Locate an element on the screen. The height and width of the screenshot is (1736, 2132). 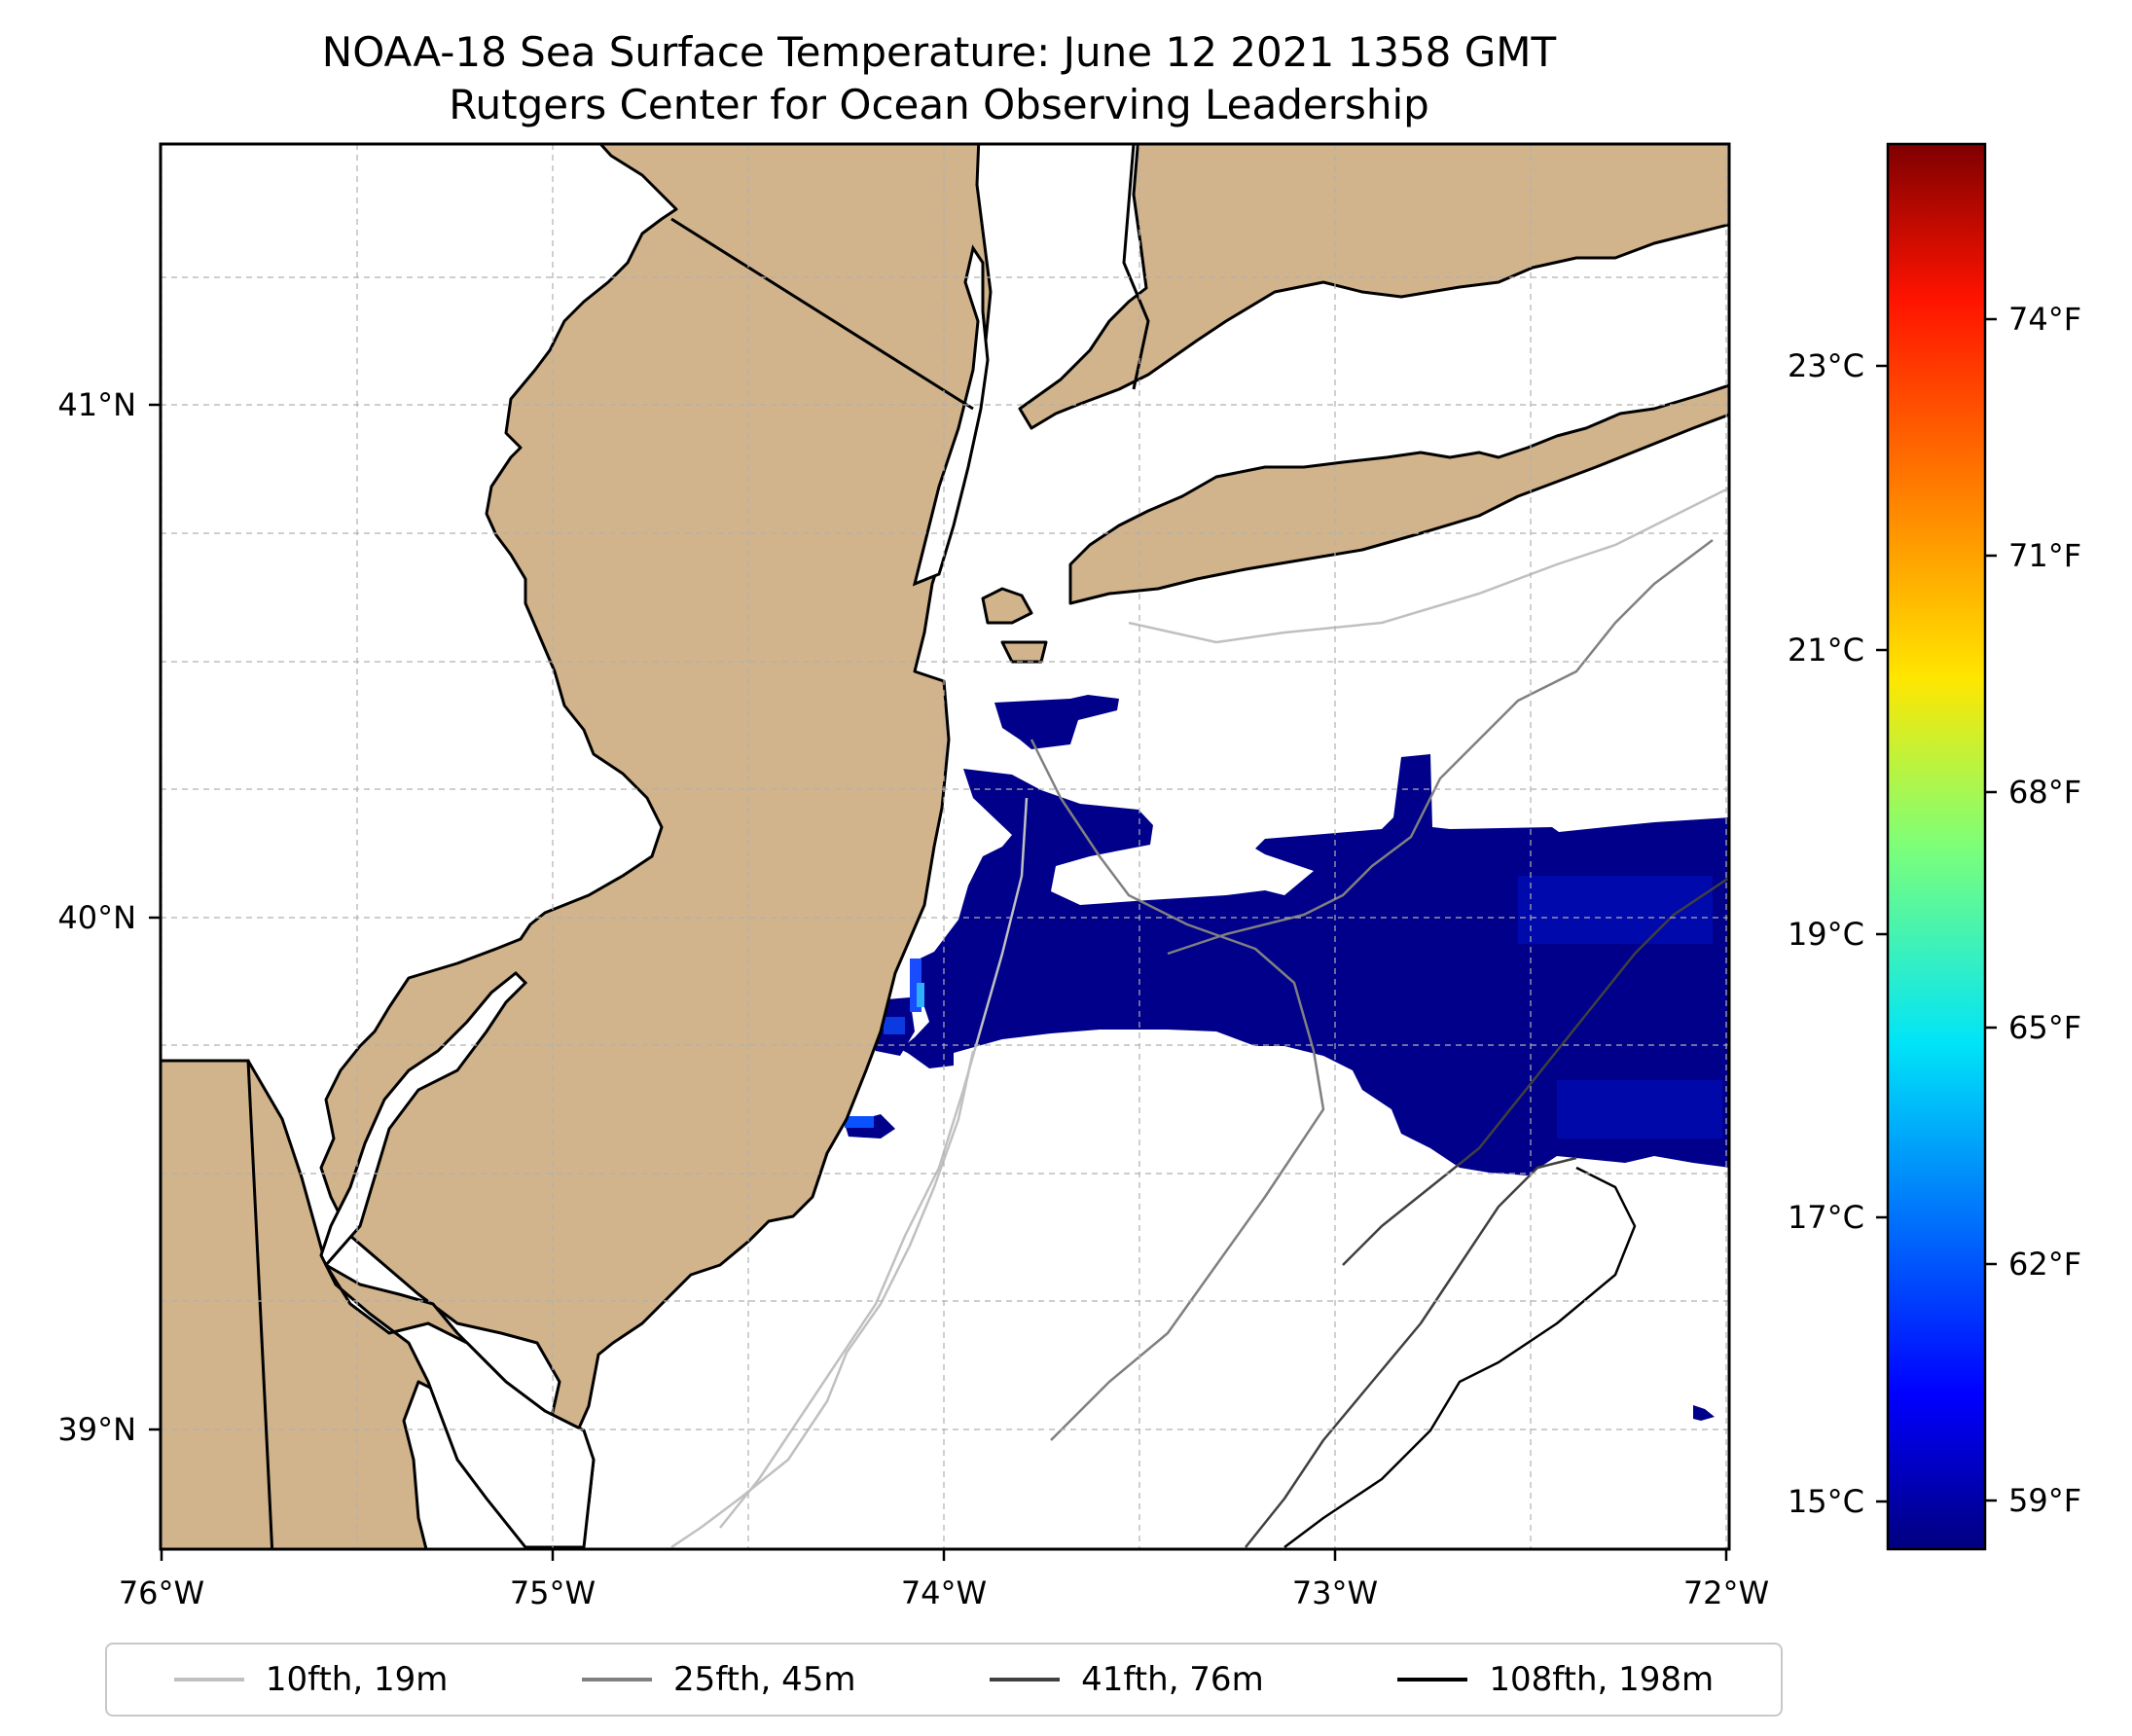
legend-label: 41fth, 76m is located at coordinates (1172, 1680).